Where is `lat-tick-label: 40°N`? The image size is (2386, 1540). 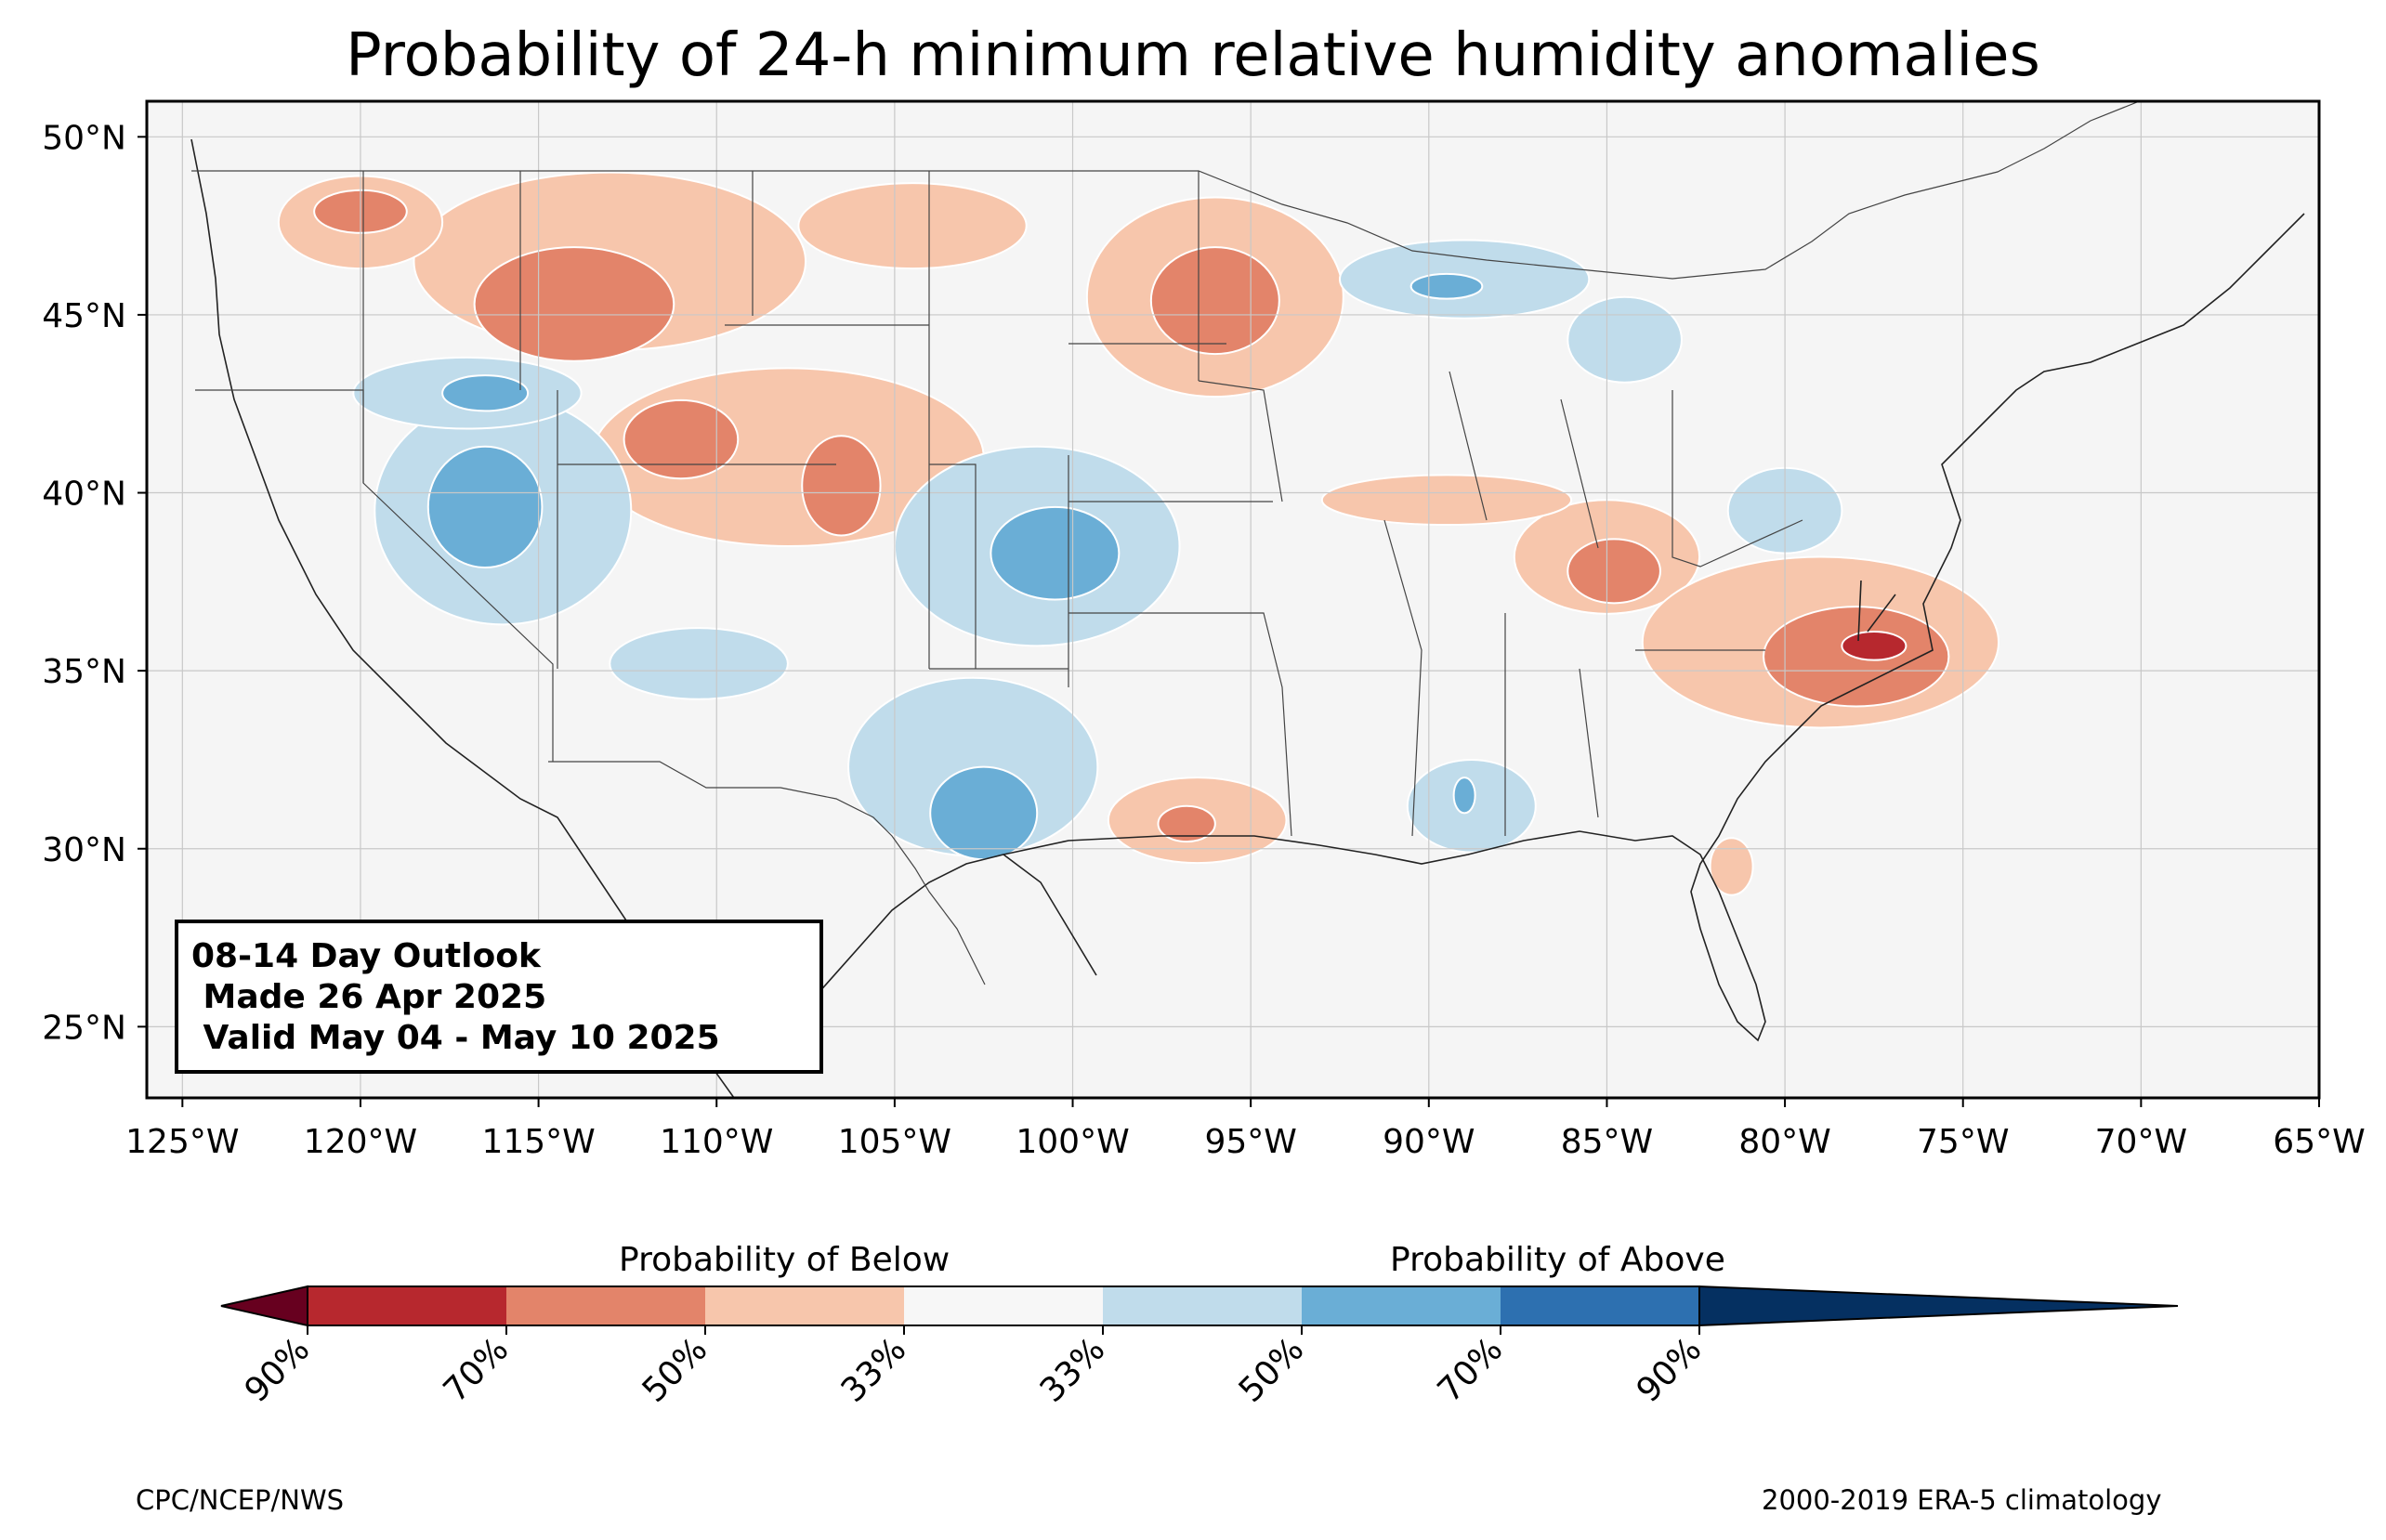 lat-tick-label: 40°N is located at coordinates (84, 495).